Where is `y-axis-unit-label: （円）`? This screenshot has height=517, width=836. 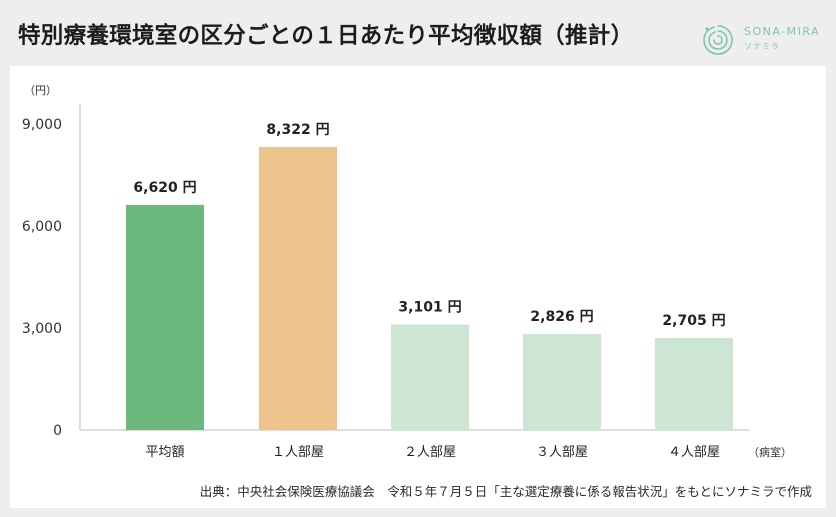
y-axis-unit-label: （円） is located at coordinates (40, 90).